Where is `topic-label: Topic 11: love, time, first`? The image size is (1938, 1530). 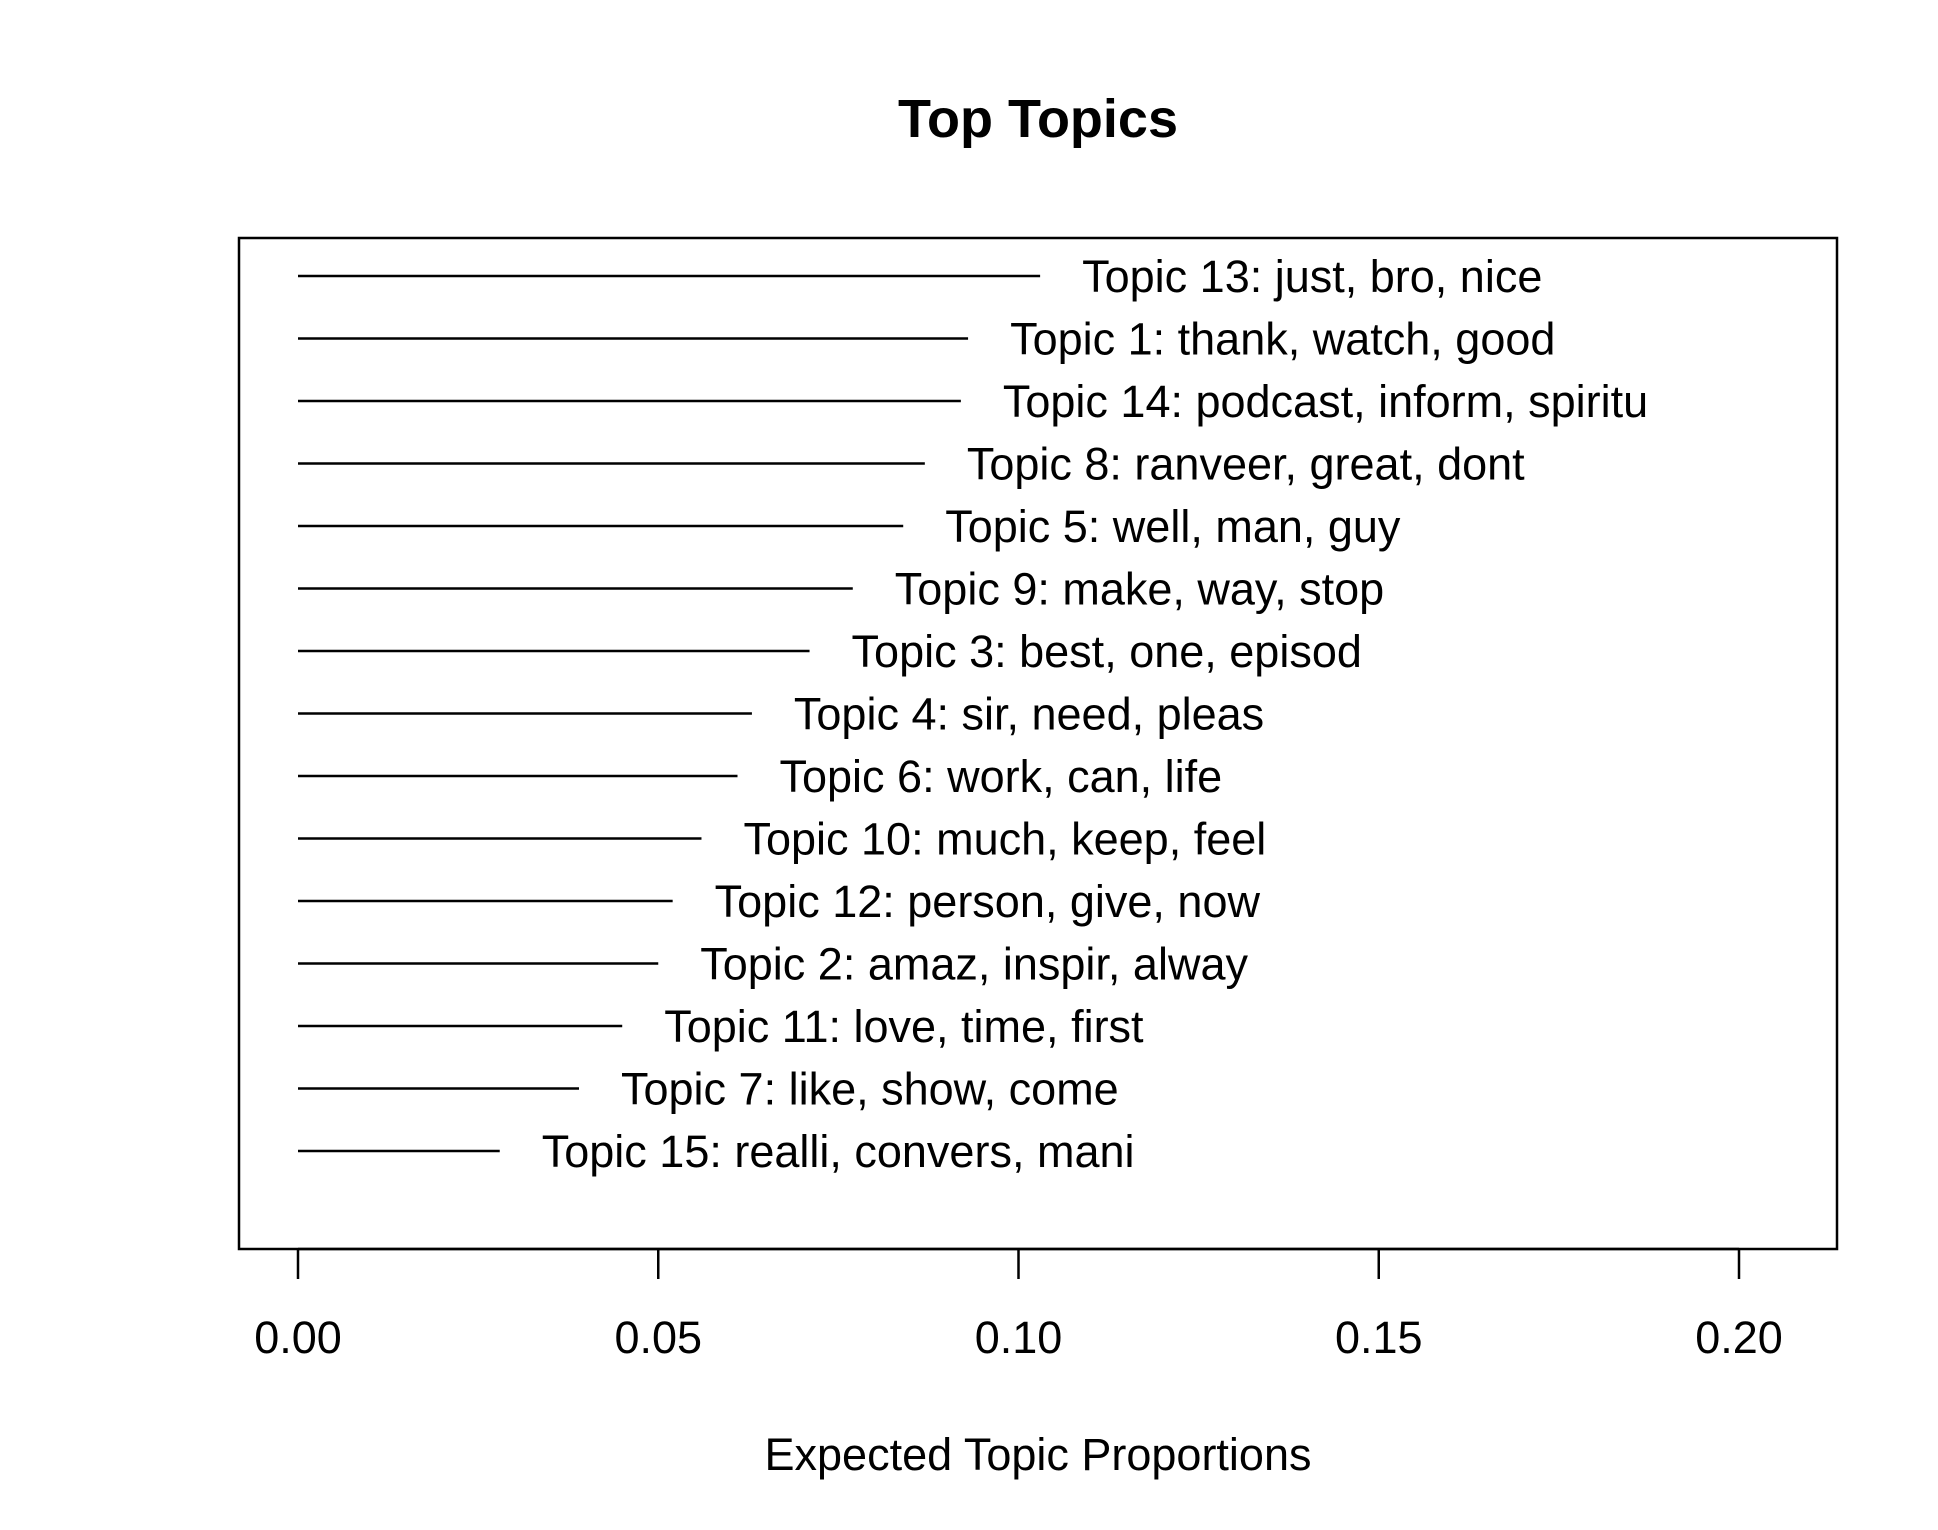 topic-label: Topic 11: love, time, first is located at coordinates (904, 1026).